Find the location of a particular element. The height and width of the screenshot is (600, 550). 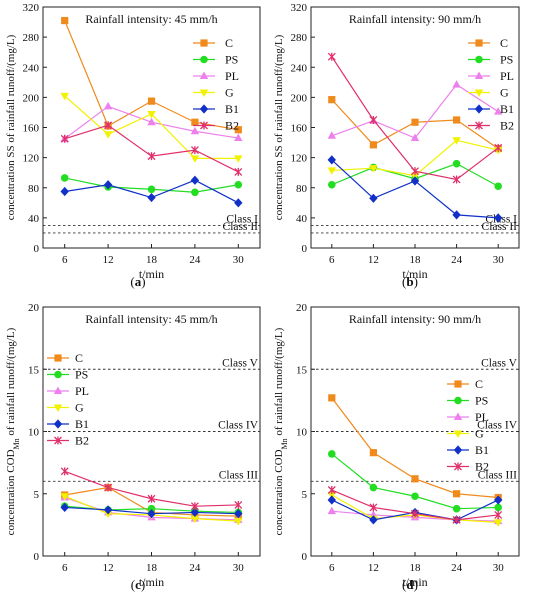

panel-label: (d) is located at coordinates (410, 584).